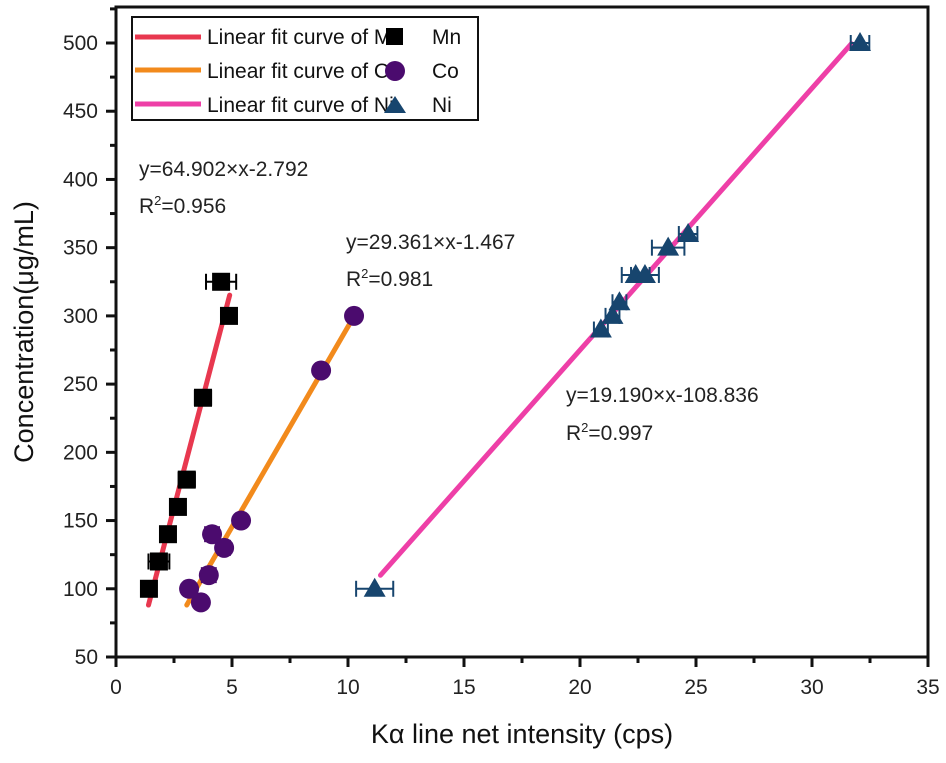 The width and height of the screenshot is (946, 763). What do you see at coordinates (223, 188) in the screenshot?
I see `mn-annotation: y=64.902×x-2.792 R2=0.956` at bounding box center [223, 188].